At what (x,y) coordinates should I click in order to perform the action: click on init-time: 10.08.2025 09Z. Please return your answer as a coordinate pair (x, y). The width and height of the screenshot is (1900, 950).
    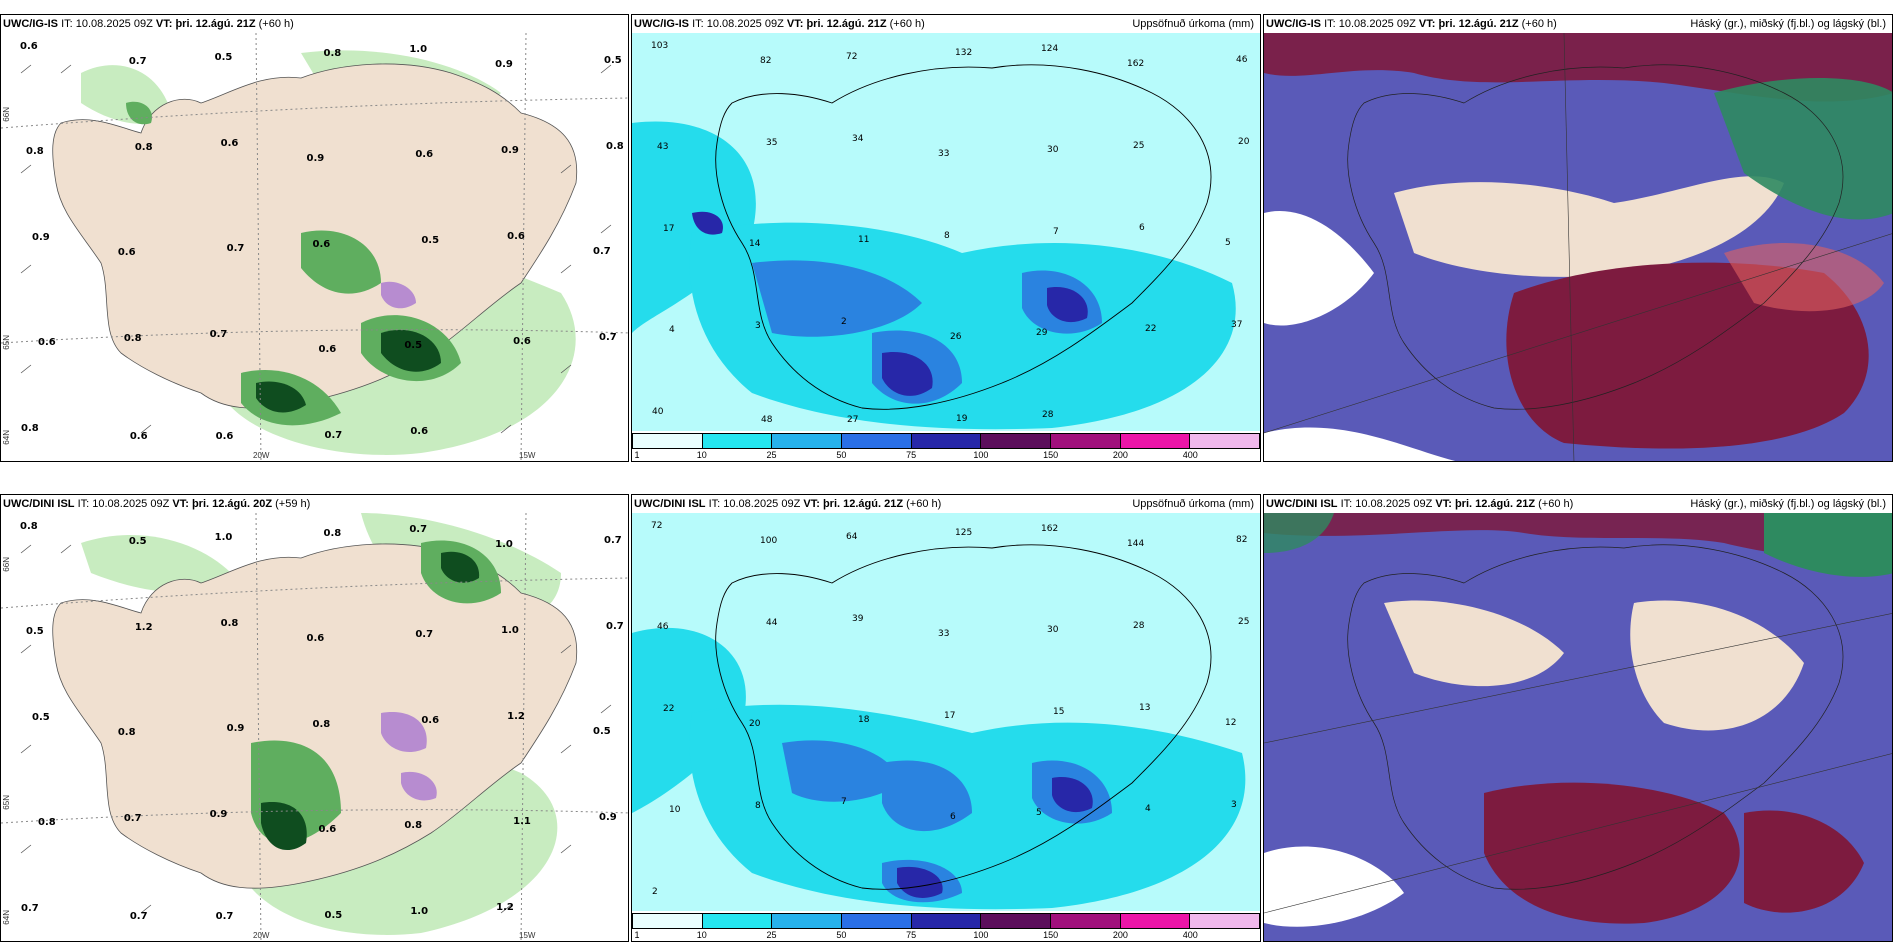
    Looking at the image, I should click on (131, 504).